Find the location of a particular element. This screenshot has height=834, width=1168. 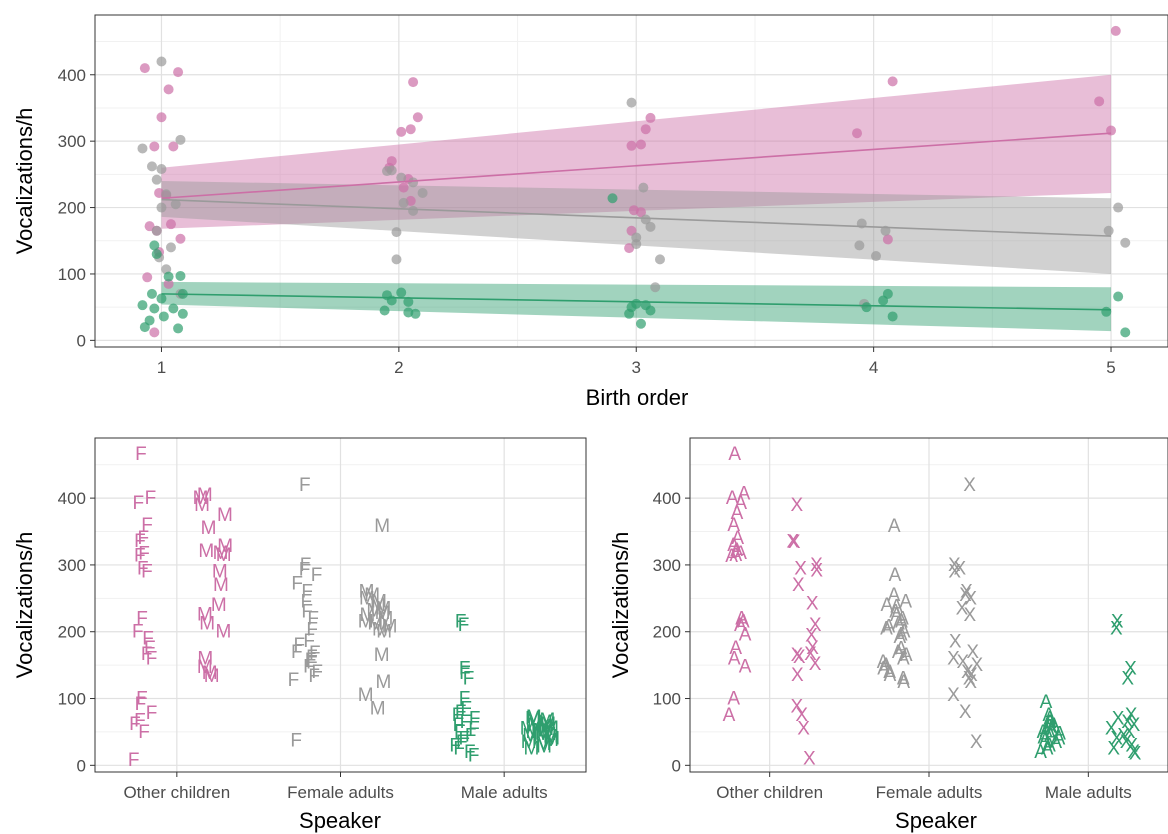

x-tick-label: 4 is located at coordinates (873, 367).